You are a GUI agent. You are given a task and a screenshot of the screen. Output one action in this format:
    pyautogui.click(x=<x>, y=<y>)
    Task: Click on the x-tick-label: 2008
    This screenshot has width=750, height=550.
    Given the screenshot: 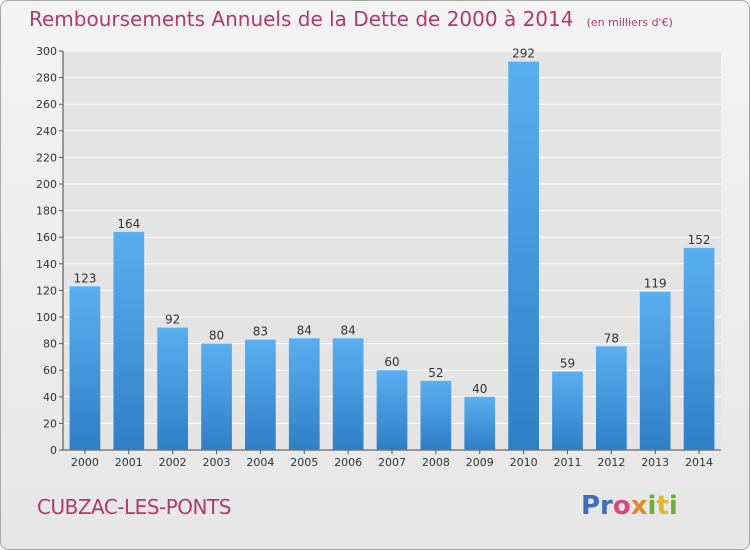 What is the action you would take?
    pyautogui.click(x=436, y=462)
    